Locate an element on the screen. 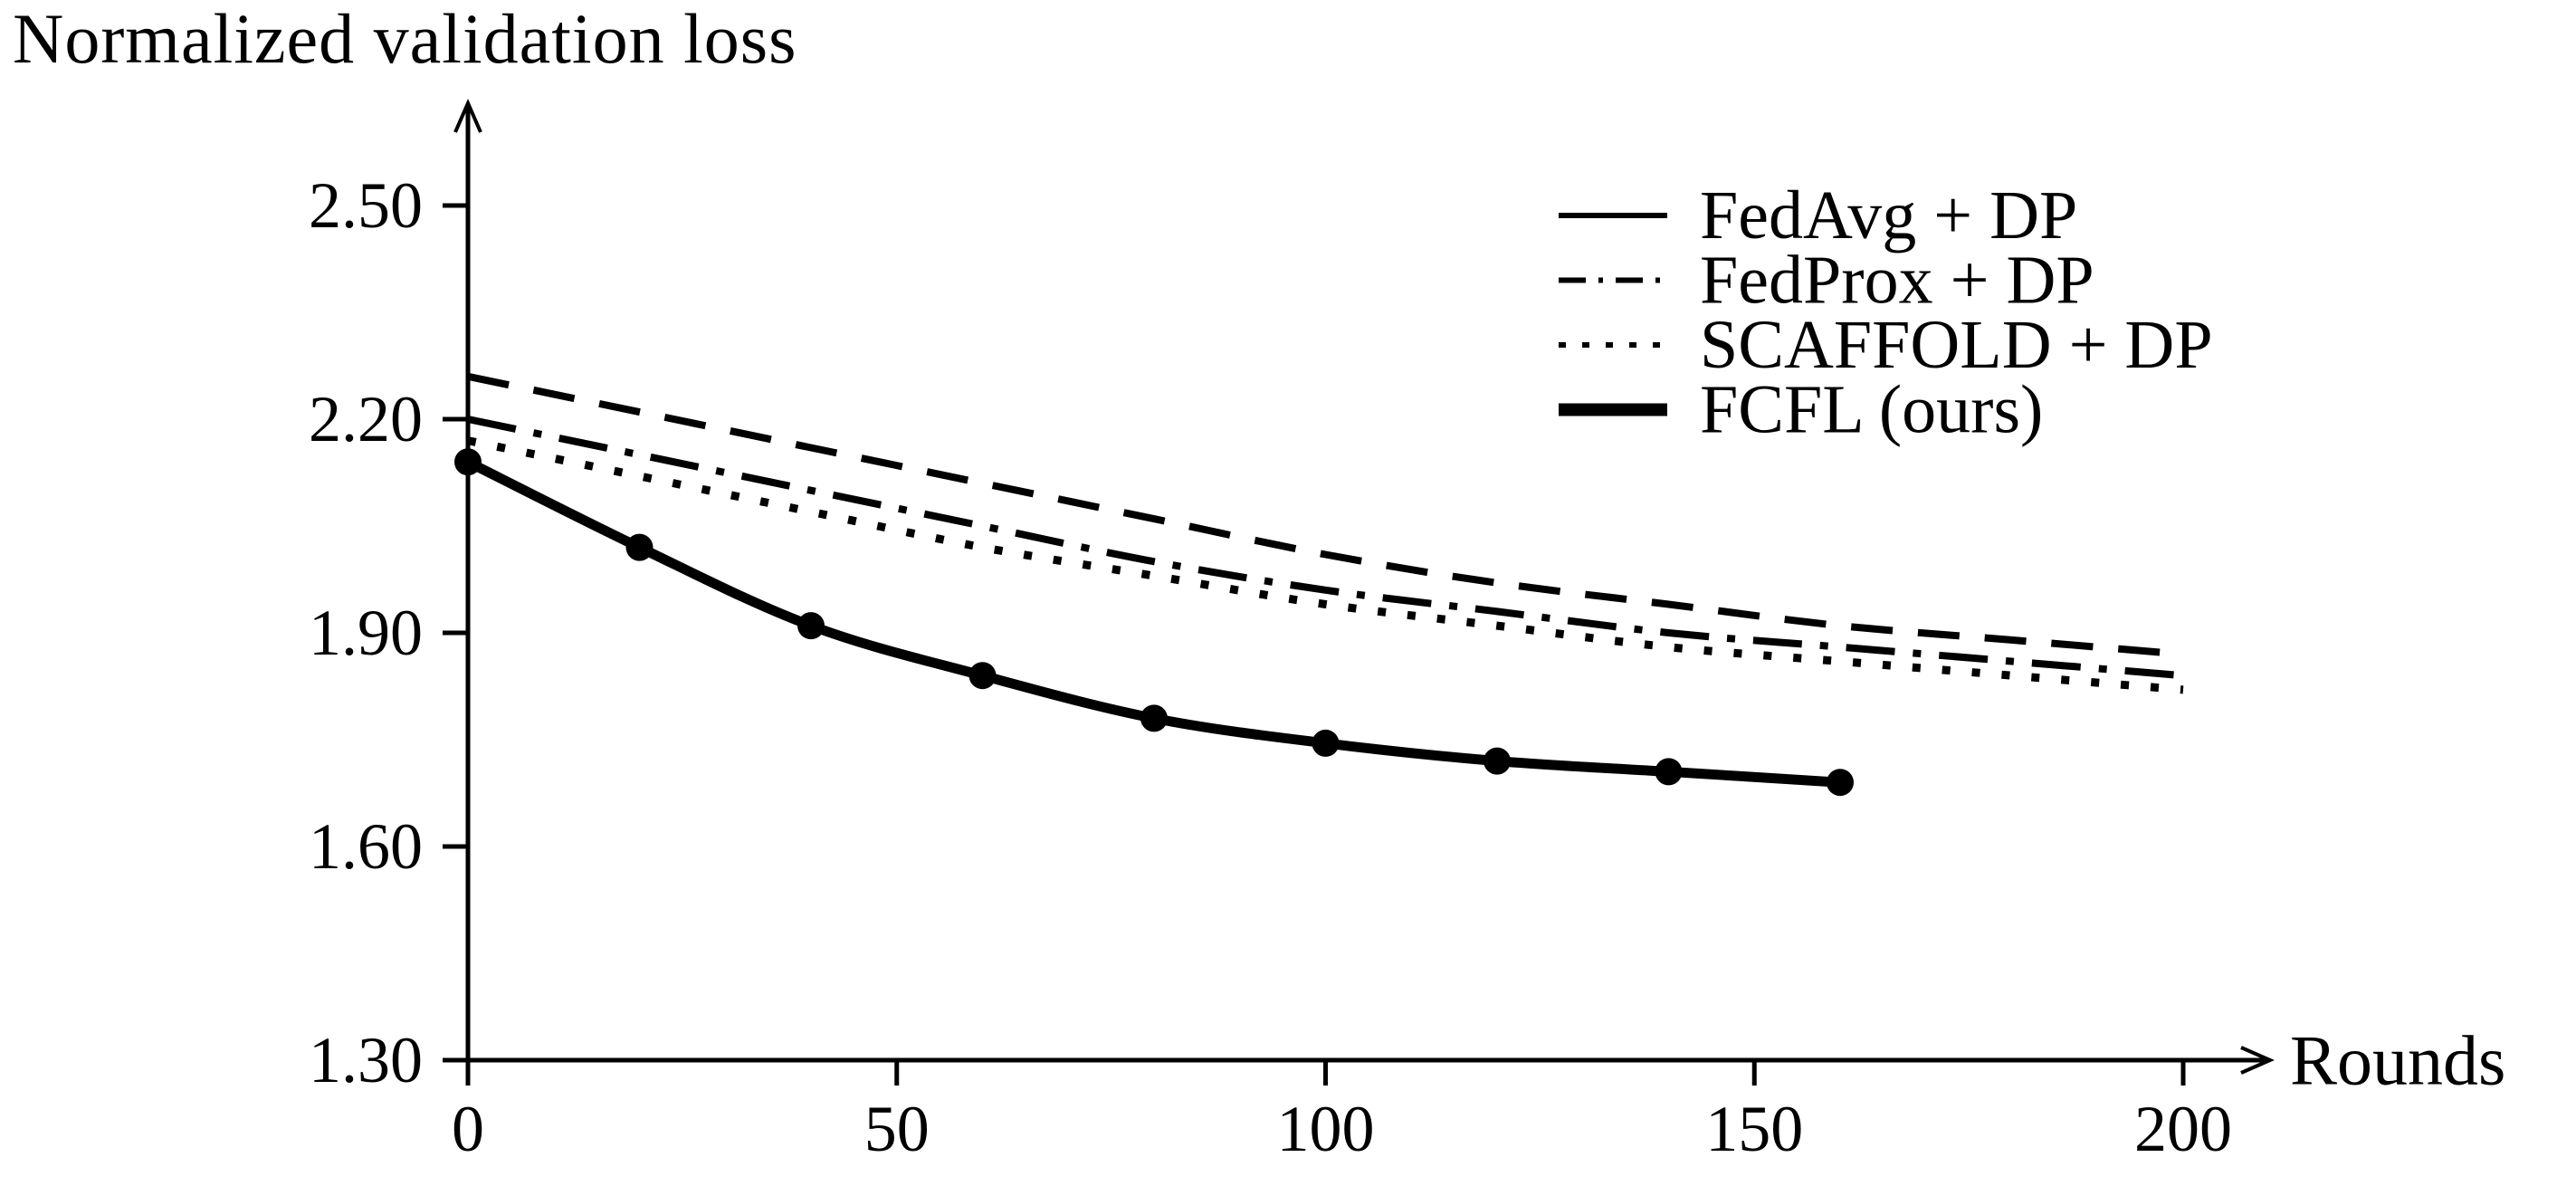 Image resolution: width=2576 pixels, height=1186 pixels. legend-item: FCFL (ours) is located at coordinates (1801, 410).